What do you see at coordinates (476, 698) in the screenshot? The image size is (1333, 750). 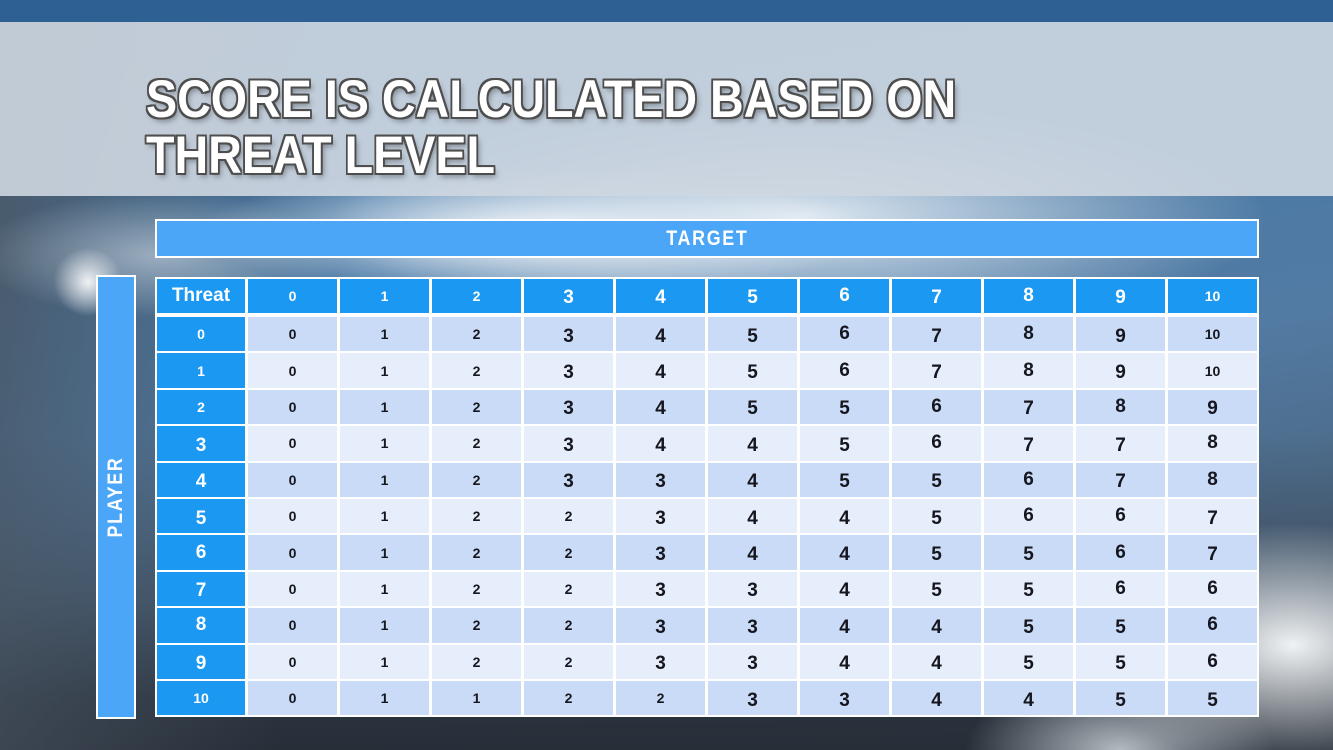 I see `score-cell-threat10-target2: 1` at bounding box center [476, 698].